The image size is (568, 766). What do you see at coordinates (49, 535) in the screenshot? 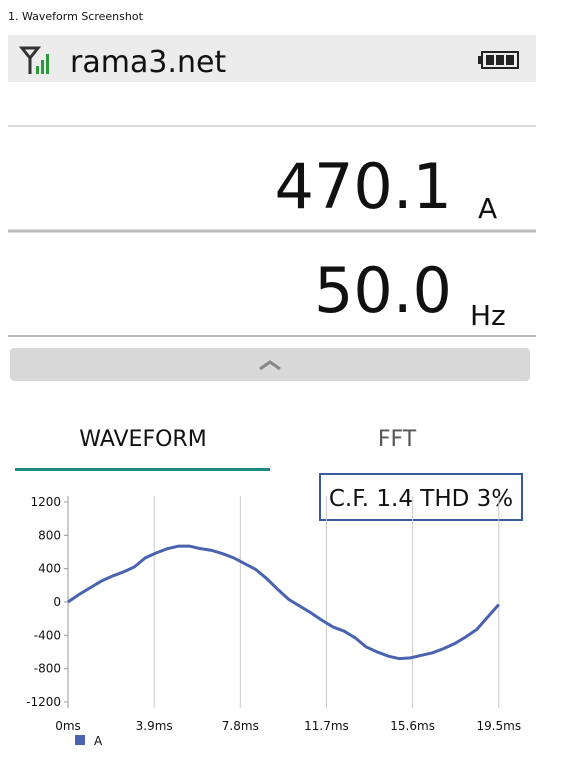
I see `y-tick-label: 800` at bounding box center [49, 535].